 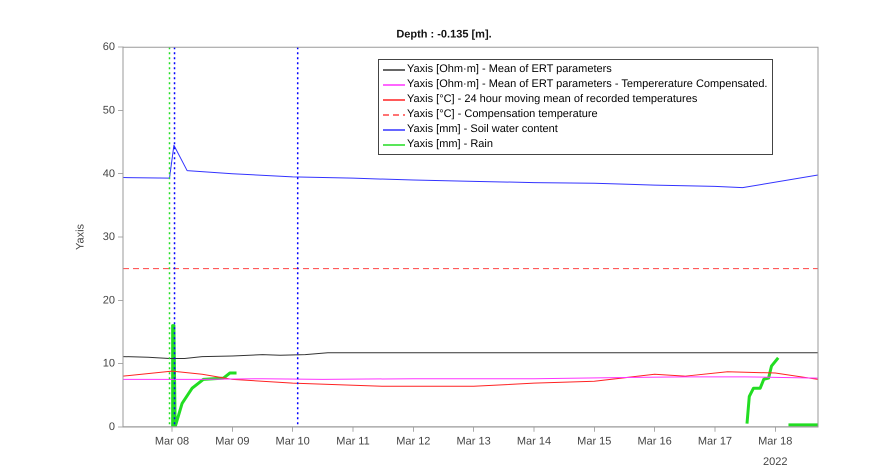 I want to click on x-tick-label: Mar 11, so click(x=353, y=441).